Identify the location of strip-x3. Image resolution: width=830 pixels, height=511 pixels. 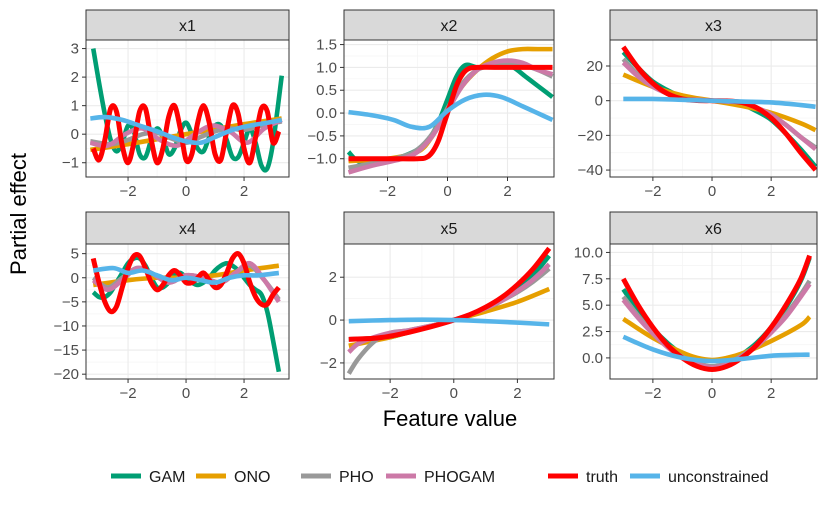
(713, 25).